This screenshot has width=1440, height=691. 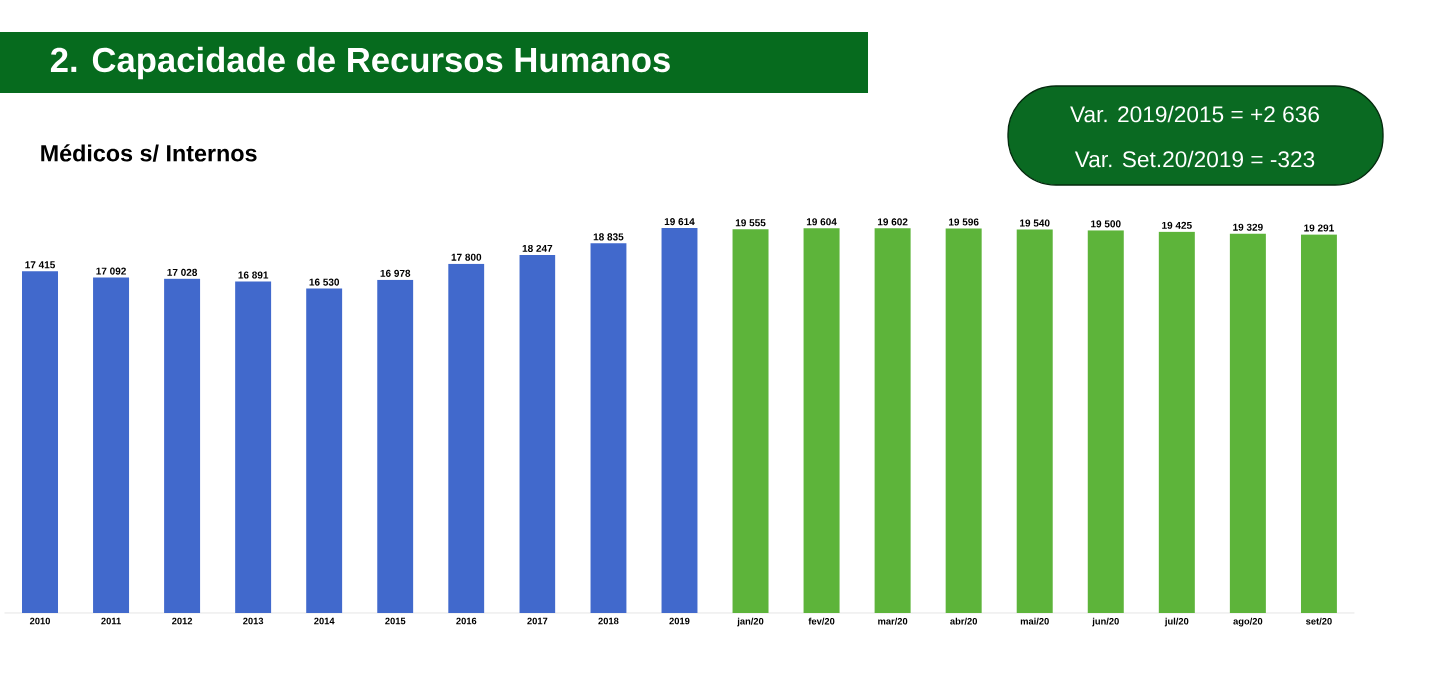 What do you see at coordinates (324, 282) in the screenshot?
I see `data-label: 16 530` at bounding box center [324, 282].